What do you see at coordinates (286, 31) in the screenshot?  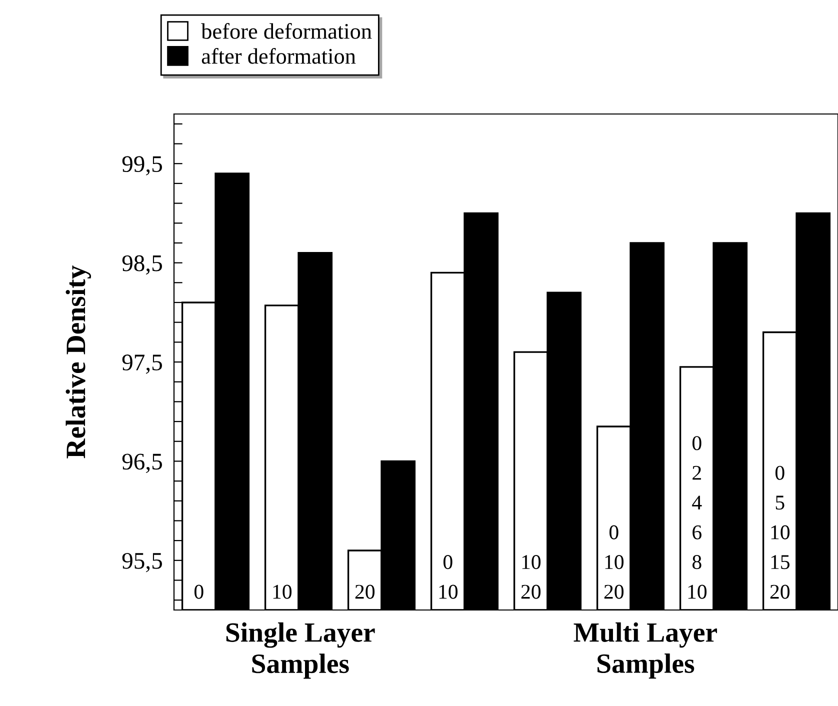 I see `legend-label: before deformation` at bounding box center [286, 31].